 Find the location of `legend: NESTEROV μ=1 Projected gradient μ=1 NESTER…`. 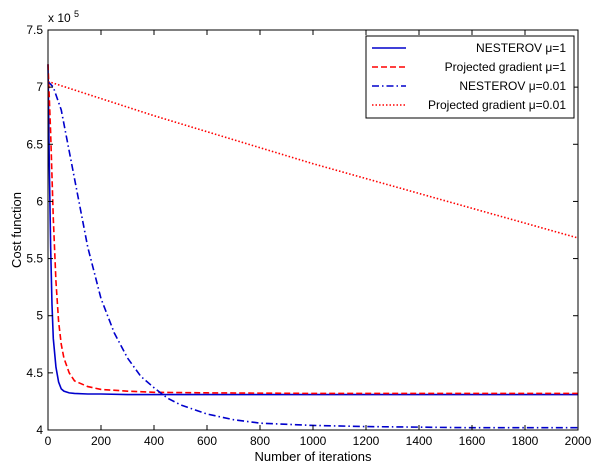

legend: NESTEROV μ=1 Projected gradient μ=1 NESTER… is located at coordinates (470, 77).